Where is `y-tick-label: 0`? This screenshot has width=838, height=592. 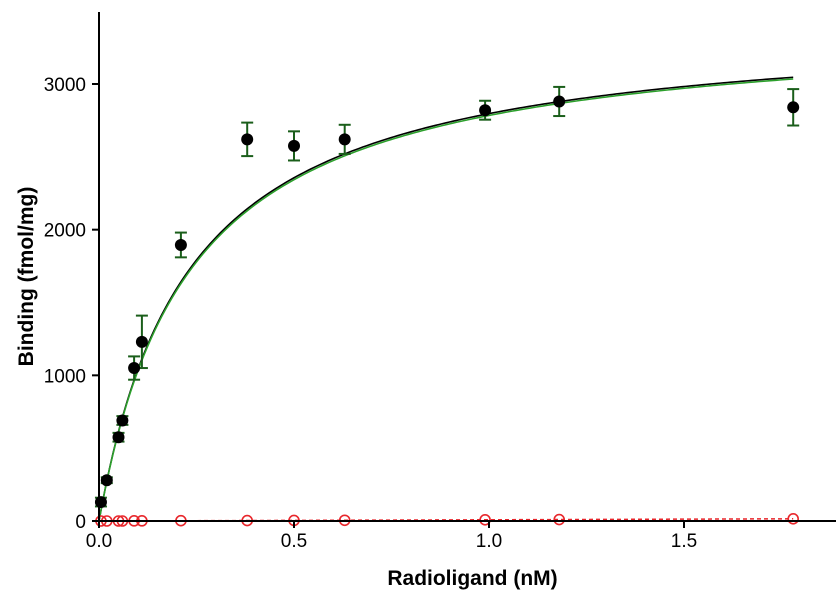
y-tick-label: 0 is located at coordinates (80, 522).